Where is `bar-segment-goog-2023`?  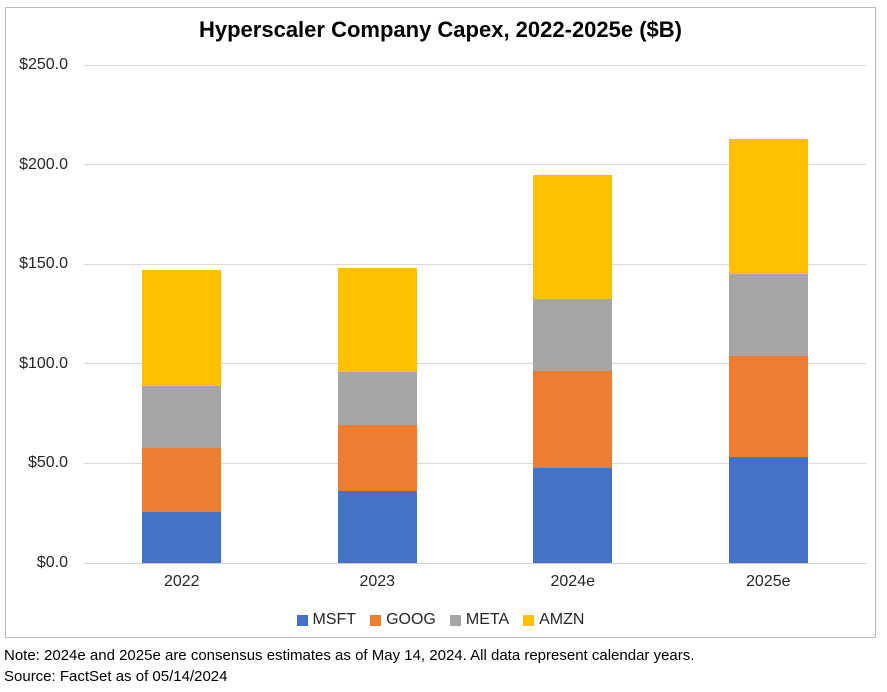
bar-segment-goog-2023 is located at coordinates (377, 458).